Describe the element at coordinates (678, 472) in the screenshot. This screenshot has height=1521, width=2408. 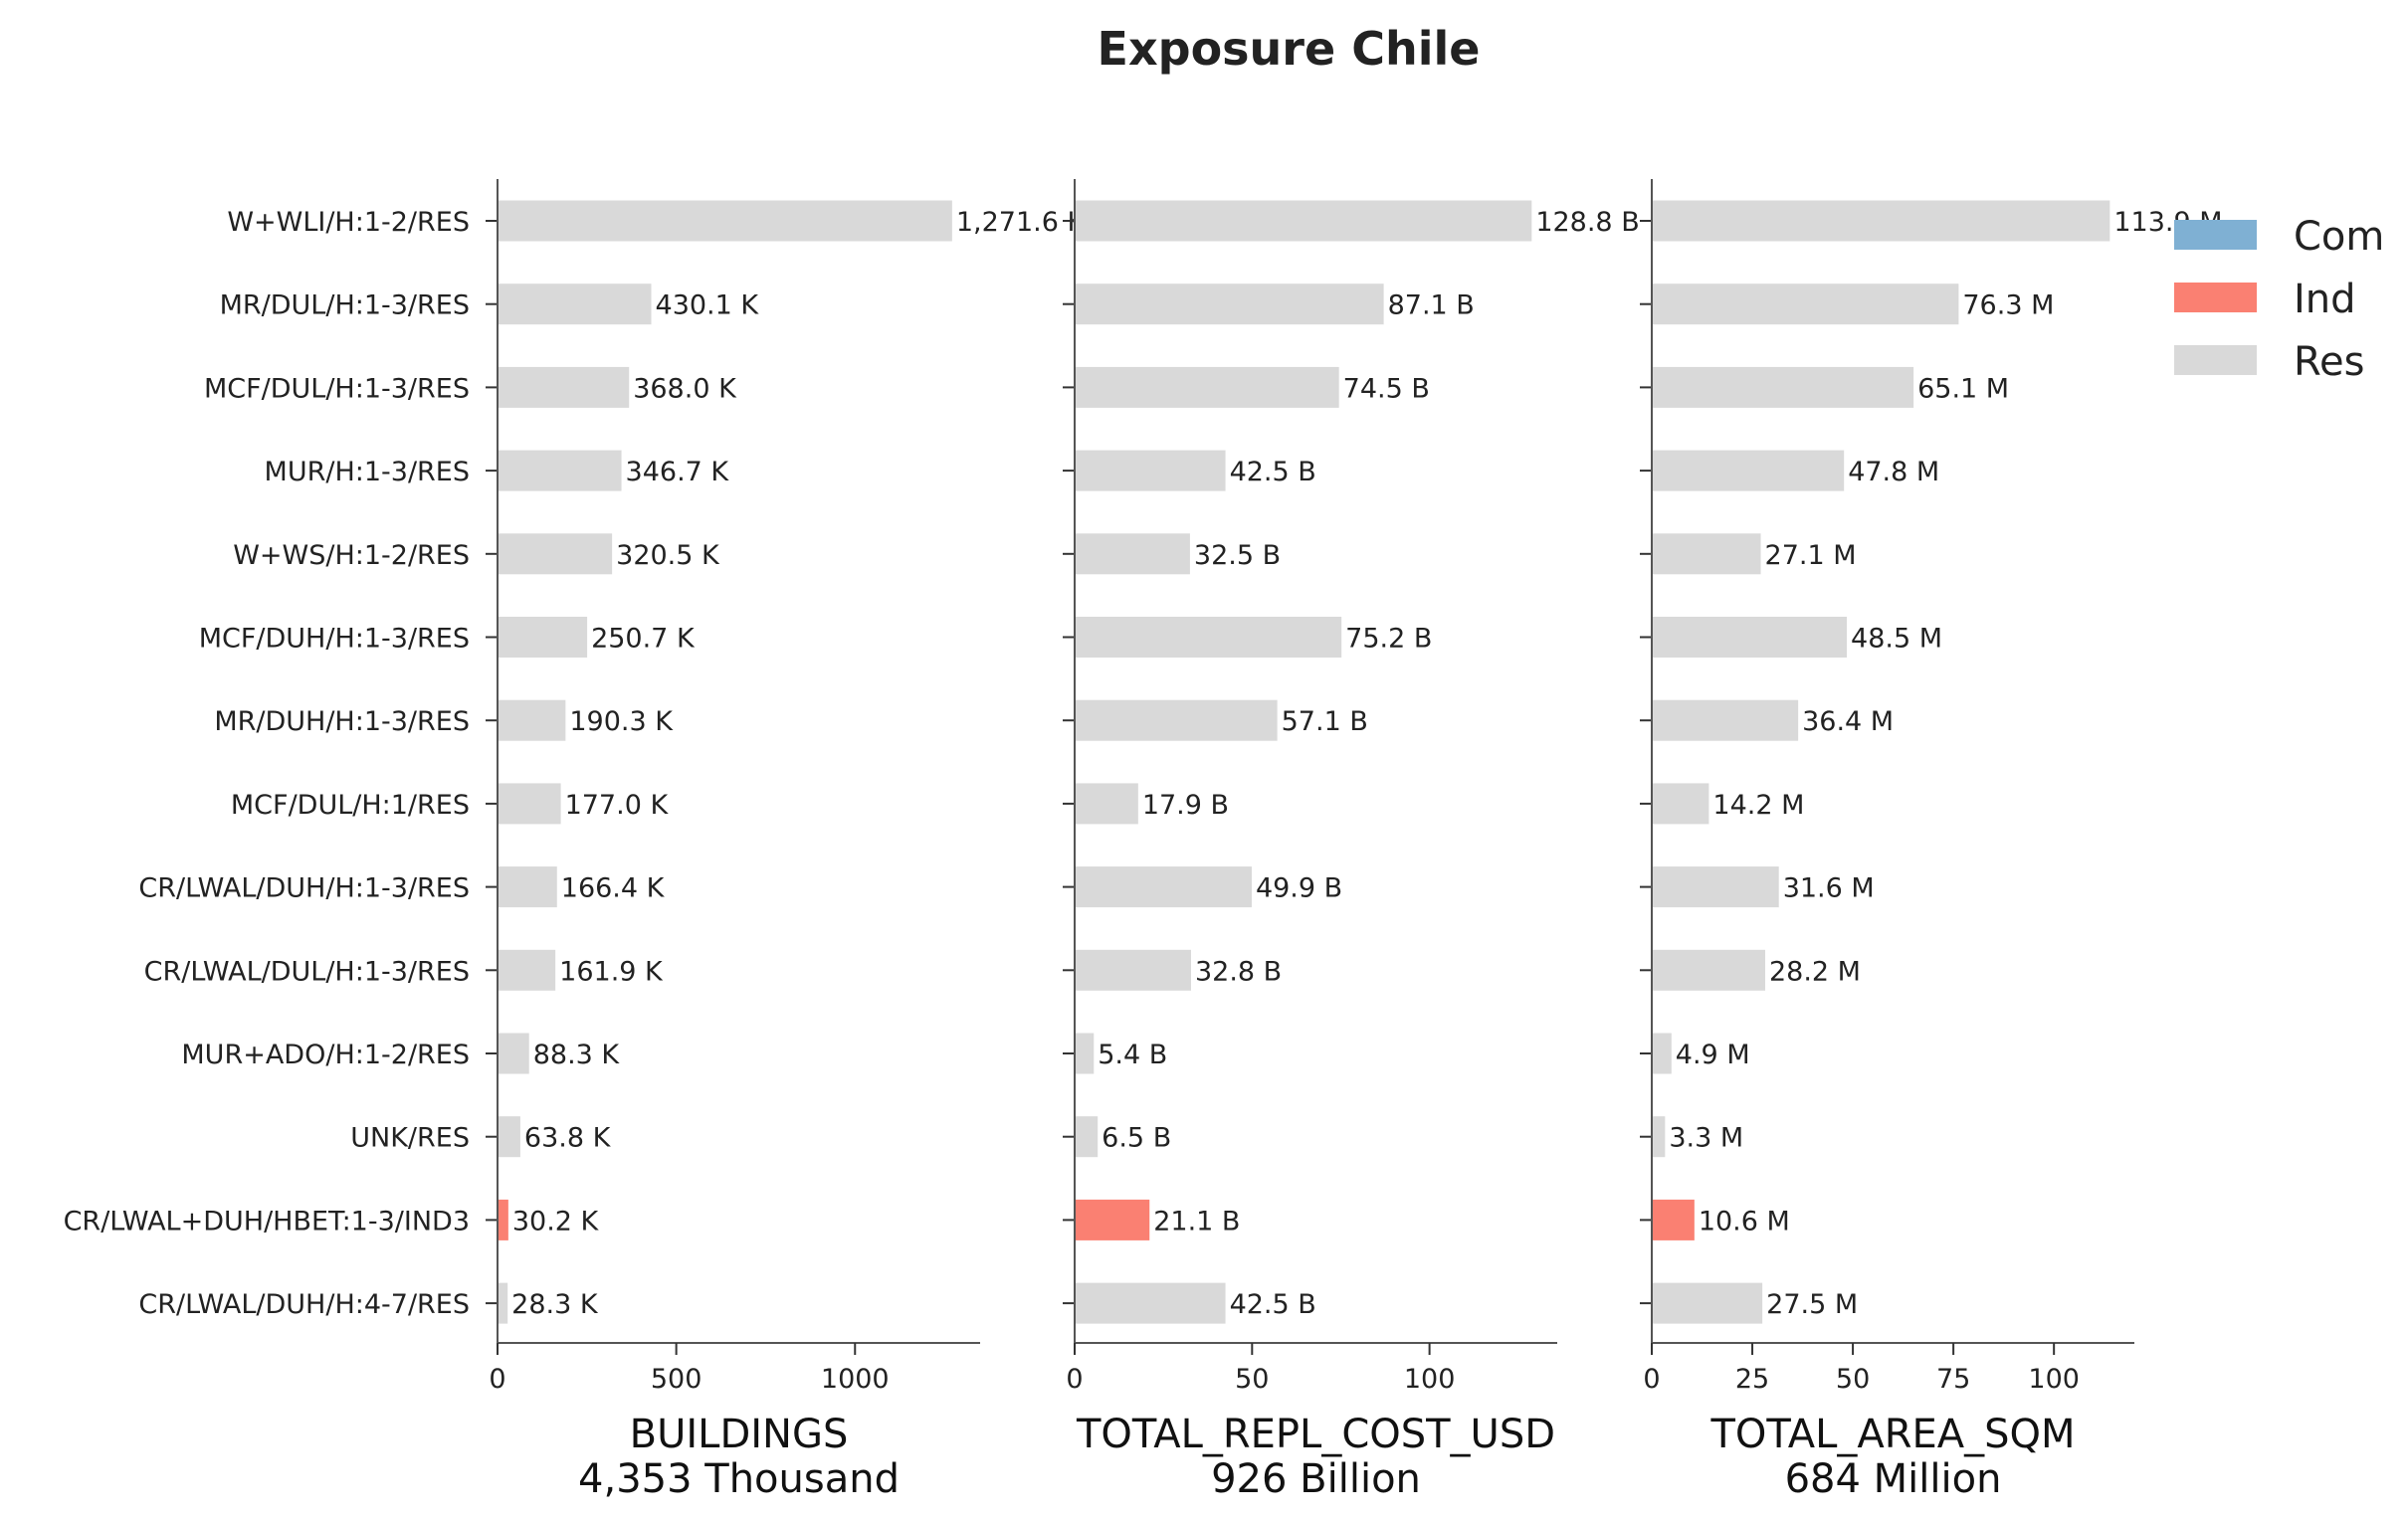
I see `data-label: 346.7 K` at that location.